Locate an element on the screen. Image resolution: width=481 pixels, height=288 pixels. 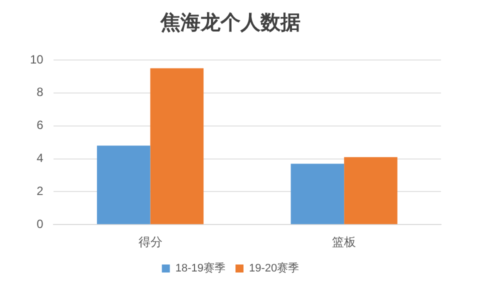
x-tick-label: 得分 is located at coordinates (150, 242).